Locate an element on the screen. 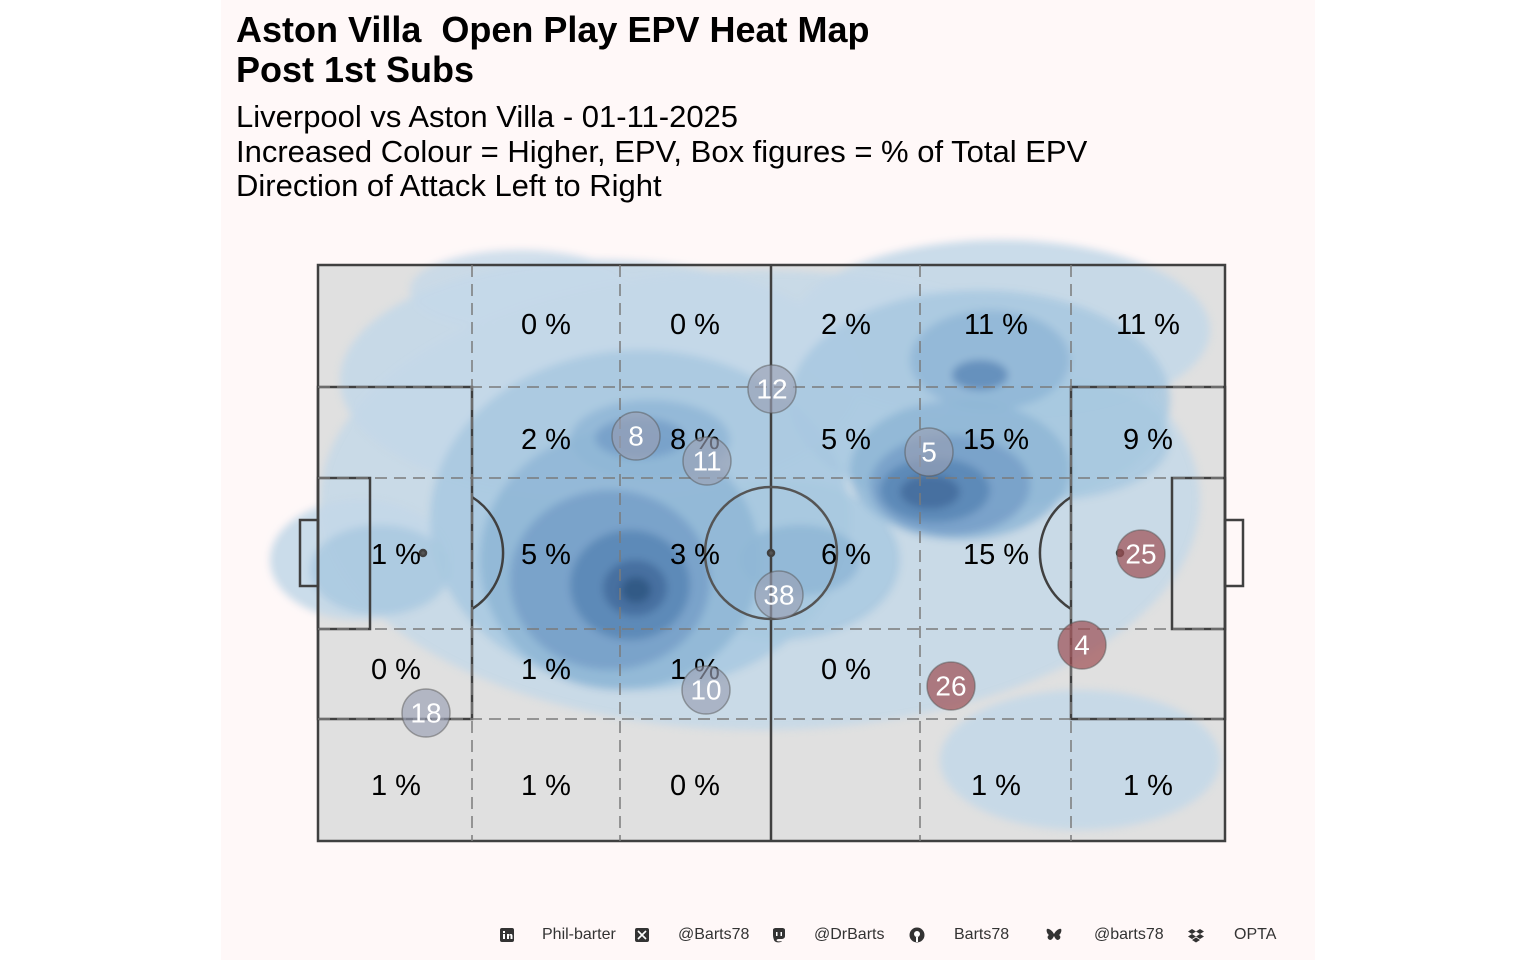 Image resolution: width=1536 pixels, height=960 pixels. player-number-5: 5 is located at coordinates (929, 452).